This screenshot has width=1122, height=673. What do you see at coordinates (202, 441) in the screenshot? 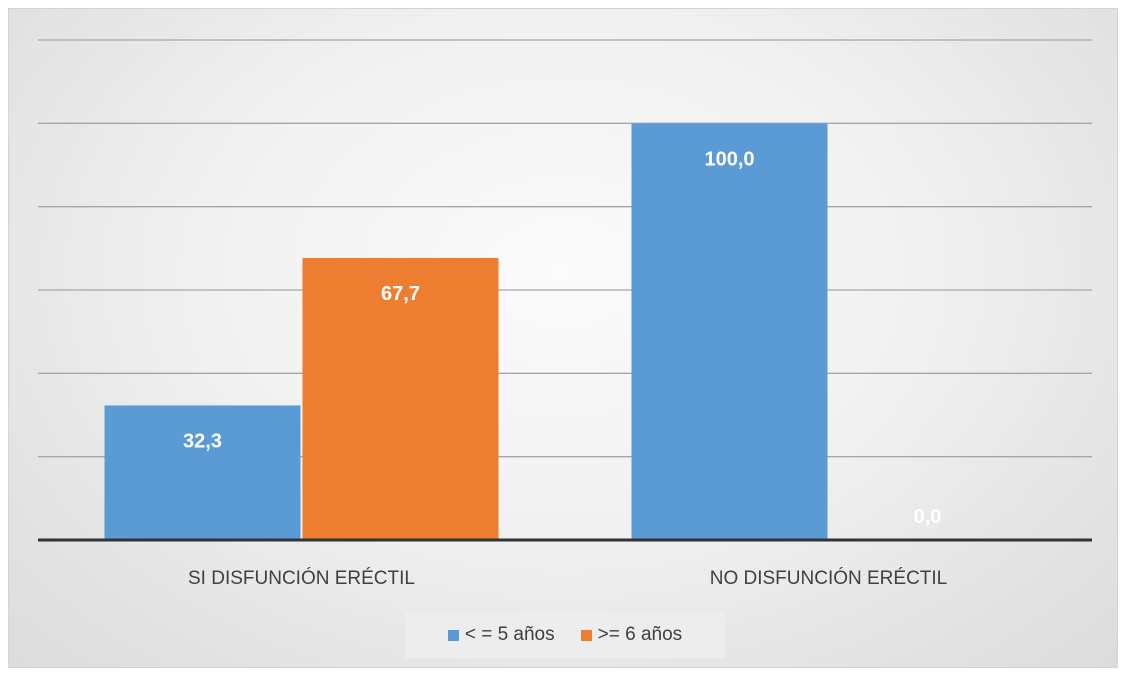
I see `data-label-1-1: 32,3` at bounding box center [202, 441].